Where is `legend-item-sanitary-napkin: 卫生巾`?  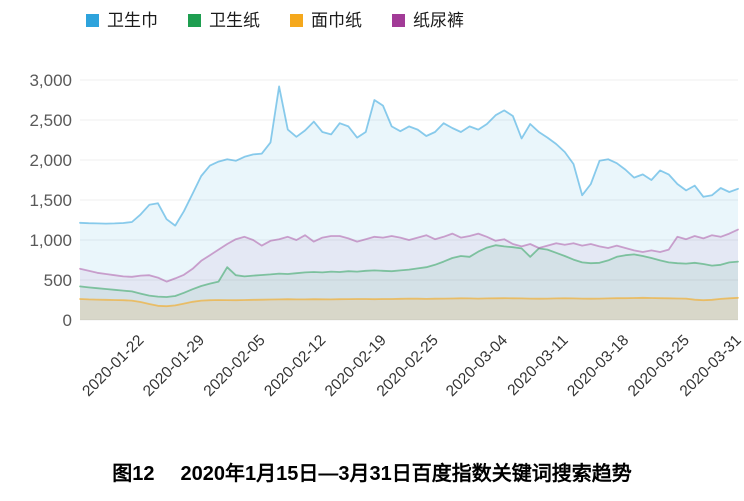 legend-item-sanitary-napkin: 卫生巾 is located at coordinates (122, 20).